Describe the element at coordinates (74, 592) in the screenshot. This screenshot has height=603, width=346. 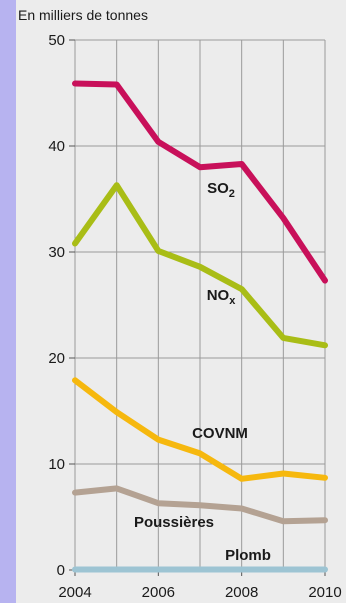
I see `x-tick-label-2004: 2004` at that location.